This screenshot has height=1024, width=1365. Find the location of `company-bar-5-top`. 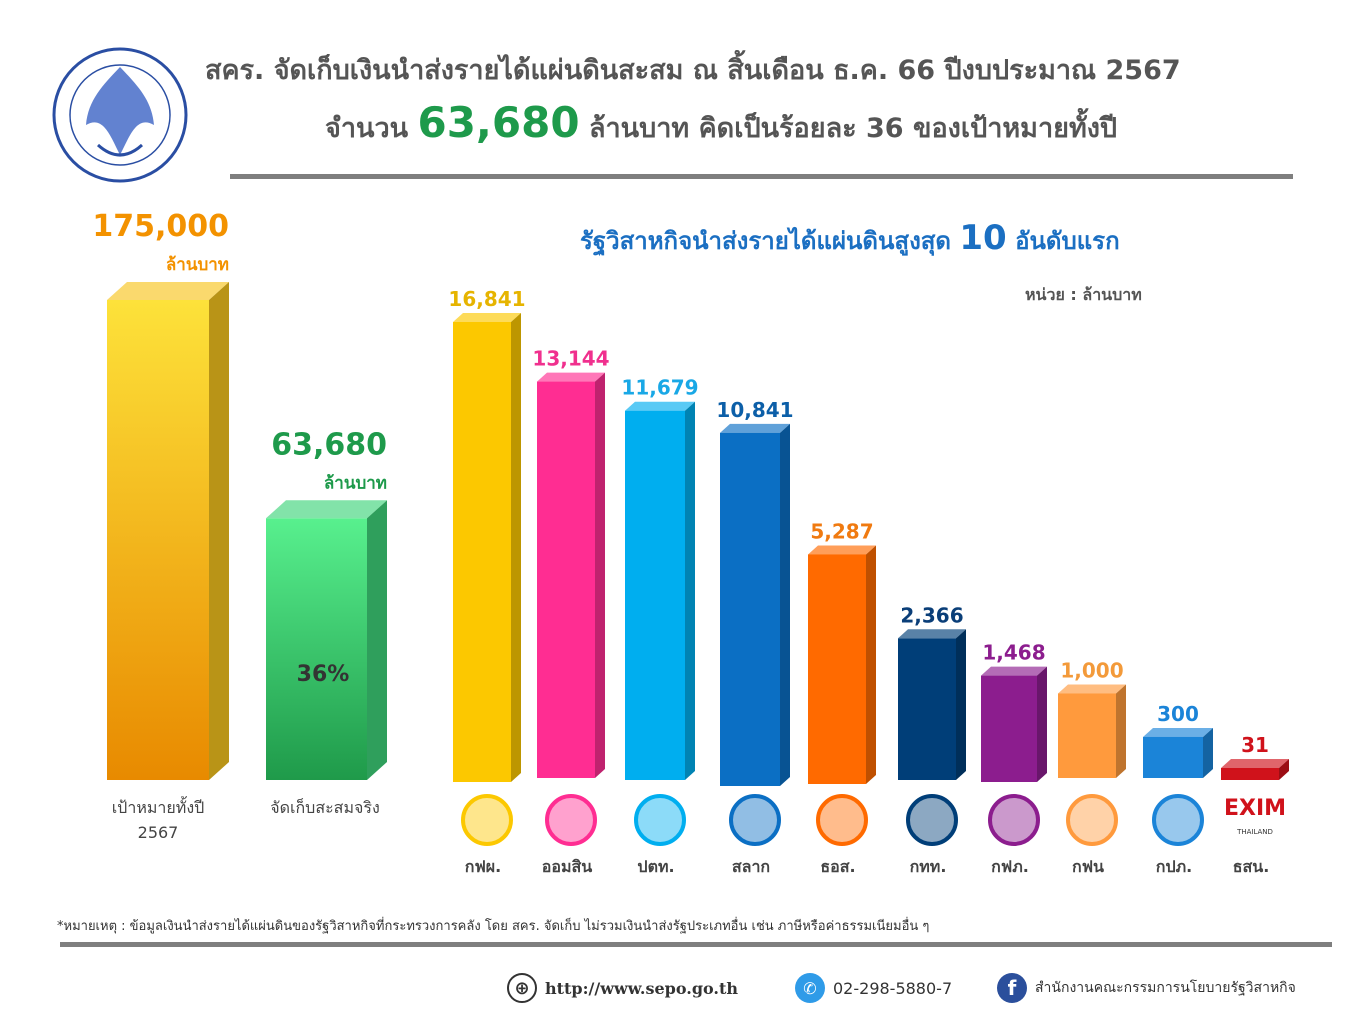

company-bar-5-top is located at coordinates (932, 634).